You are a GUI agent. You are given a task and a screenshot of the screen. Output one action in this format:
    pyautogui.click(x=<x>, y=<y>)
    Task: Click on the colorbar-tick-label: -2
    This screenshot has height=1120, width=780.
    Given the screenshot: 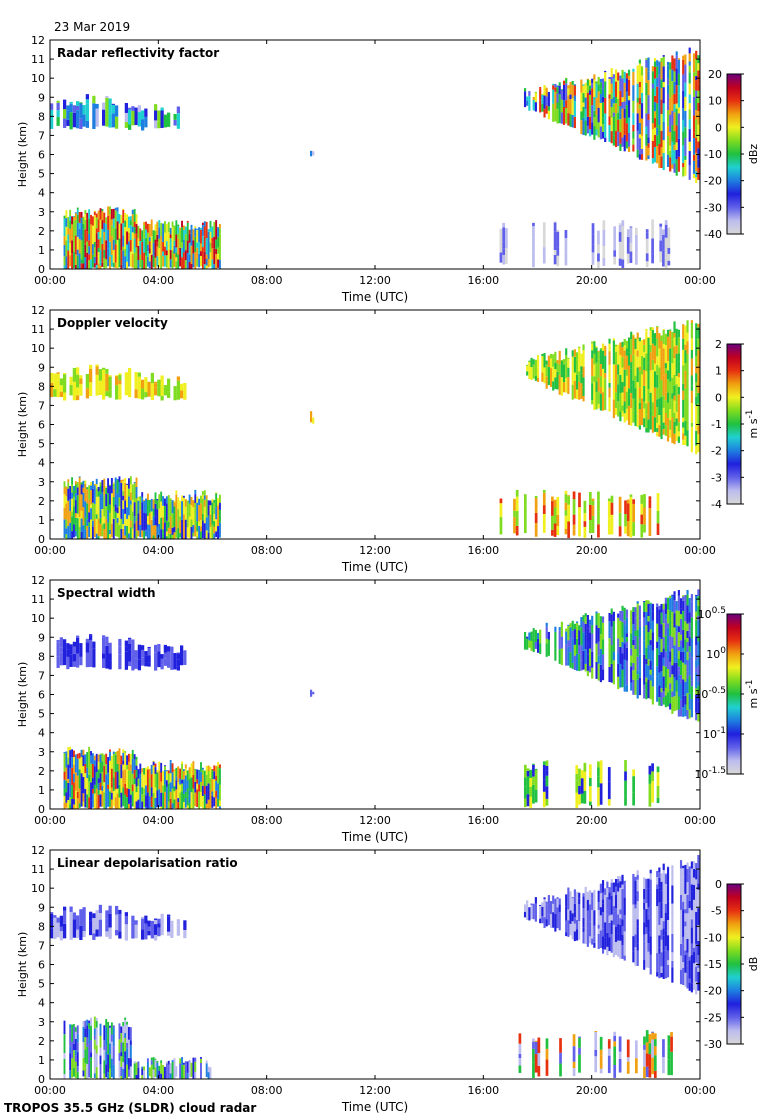 What is the action you would take?
    pyautogui.click(x=716, y=451)
    